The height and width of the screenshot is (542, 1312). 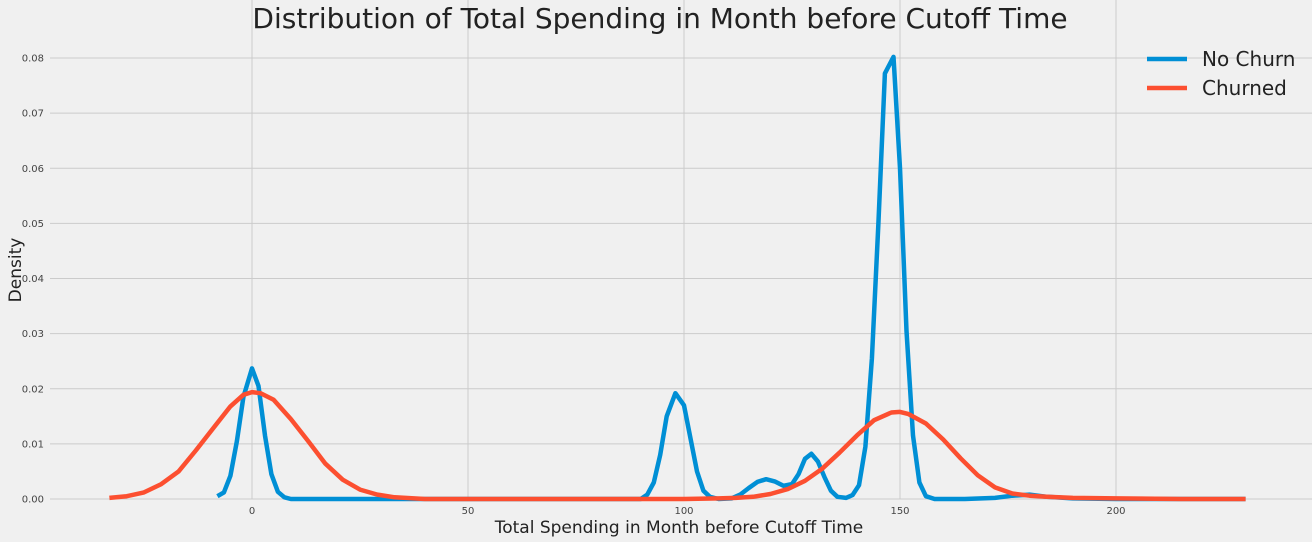 What do you see at coordinates (1115, 511) in the screenshot?
I see `x-tick-label: 200` at bounding box center [1115, 511].